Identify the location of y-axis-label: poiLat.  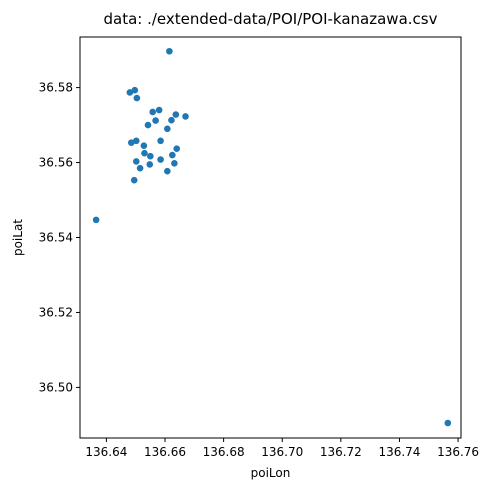
(18, 237).